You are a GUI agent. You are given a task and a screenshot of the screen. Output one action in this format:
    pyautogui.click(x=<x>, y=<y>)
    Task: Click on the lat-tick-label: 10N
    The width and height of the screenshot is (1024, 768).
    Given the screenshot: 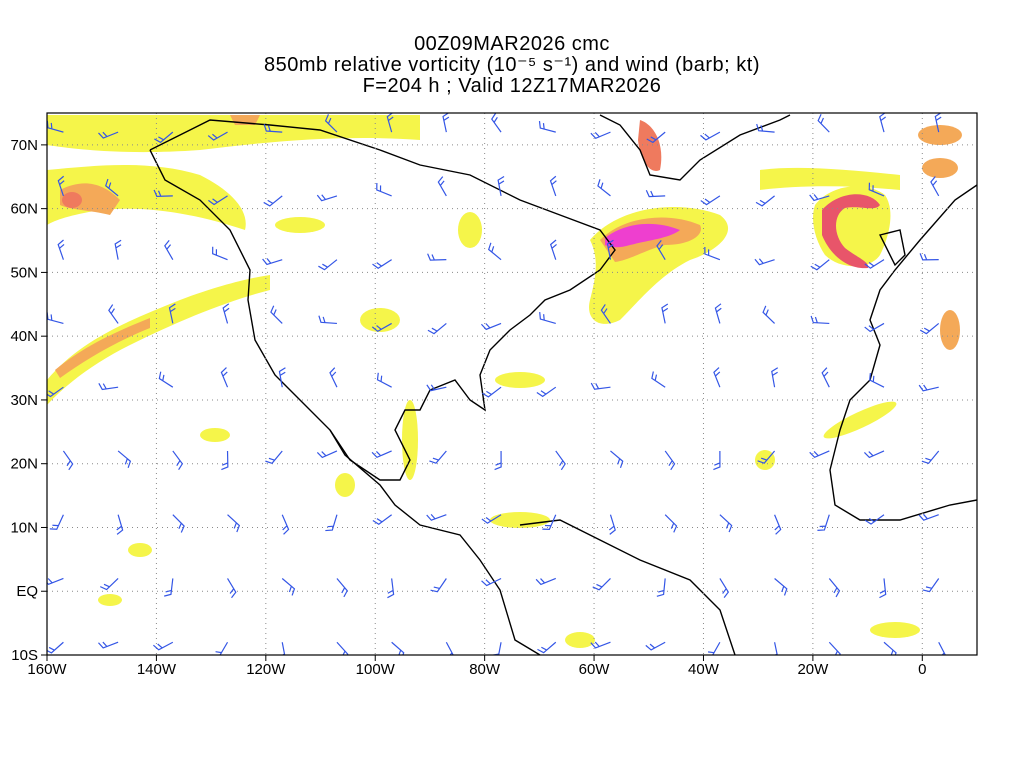 What is the action you would take?
    pyautogui.click(x=24, y=527)
    